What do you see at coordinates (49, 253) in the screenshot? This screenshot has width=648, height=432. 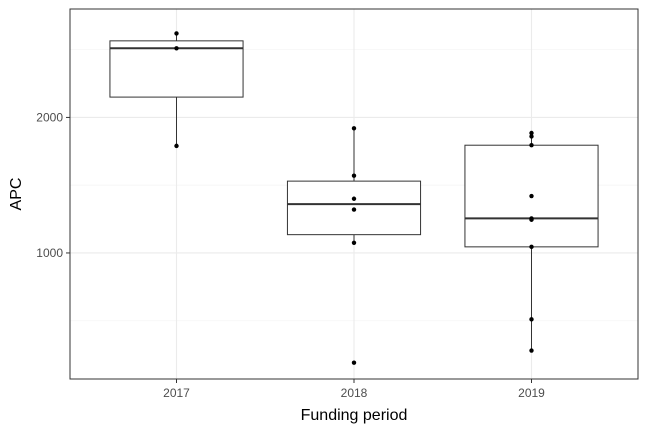 I see `y-tick-label: 1000` at bounding box center [49, 253].